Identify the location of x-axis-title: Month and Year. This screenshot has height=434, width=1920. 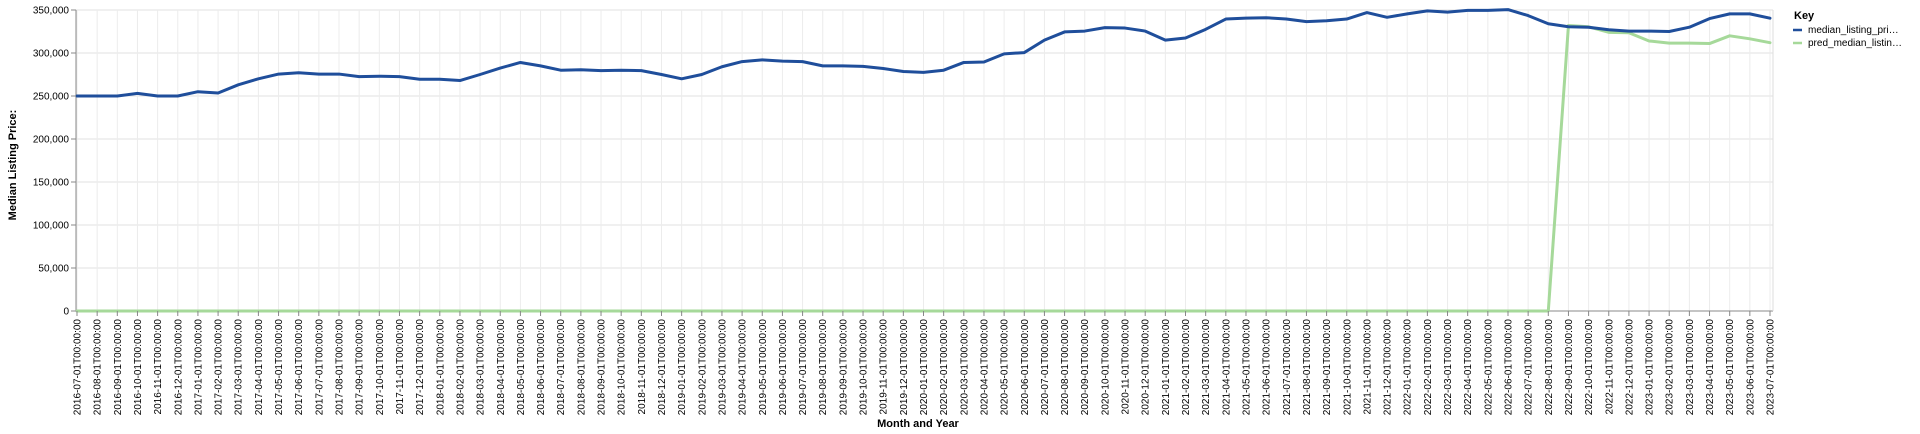
(918, 424).